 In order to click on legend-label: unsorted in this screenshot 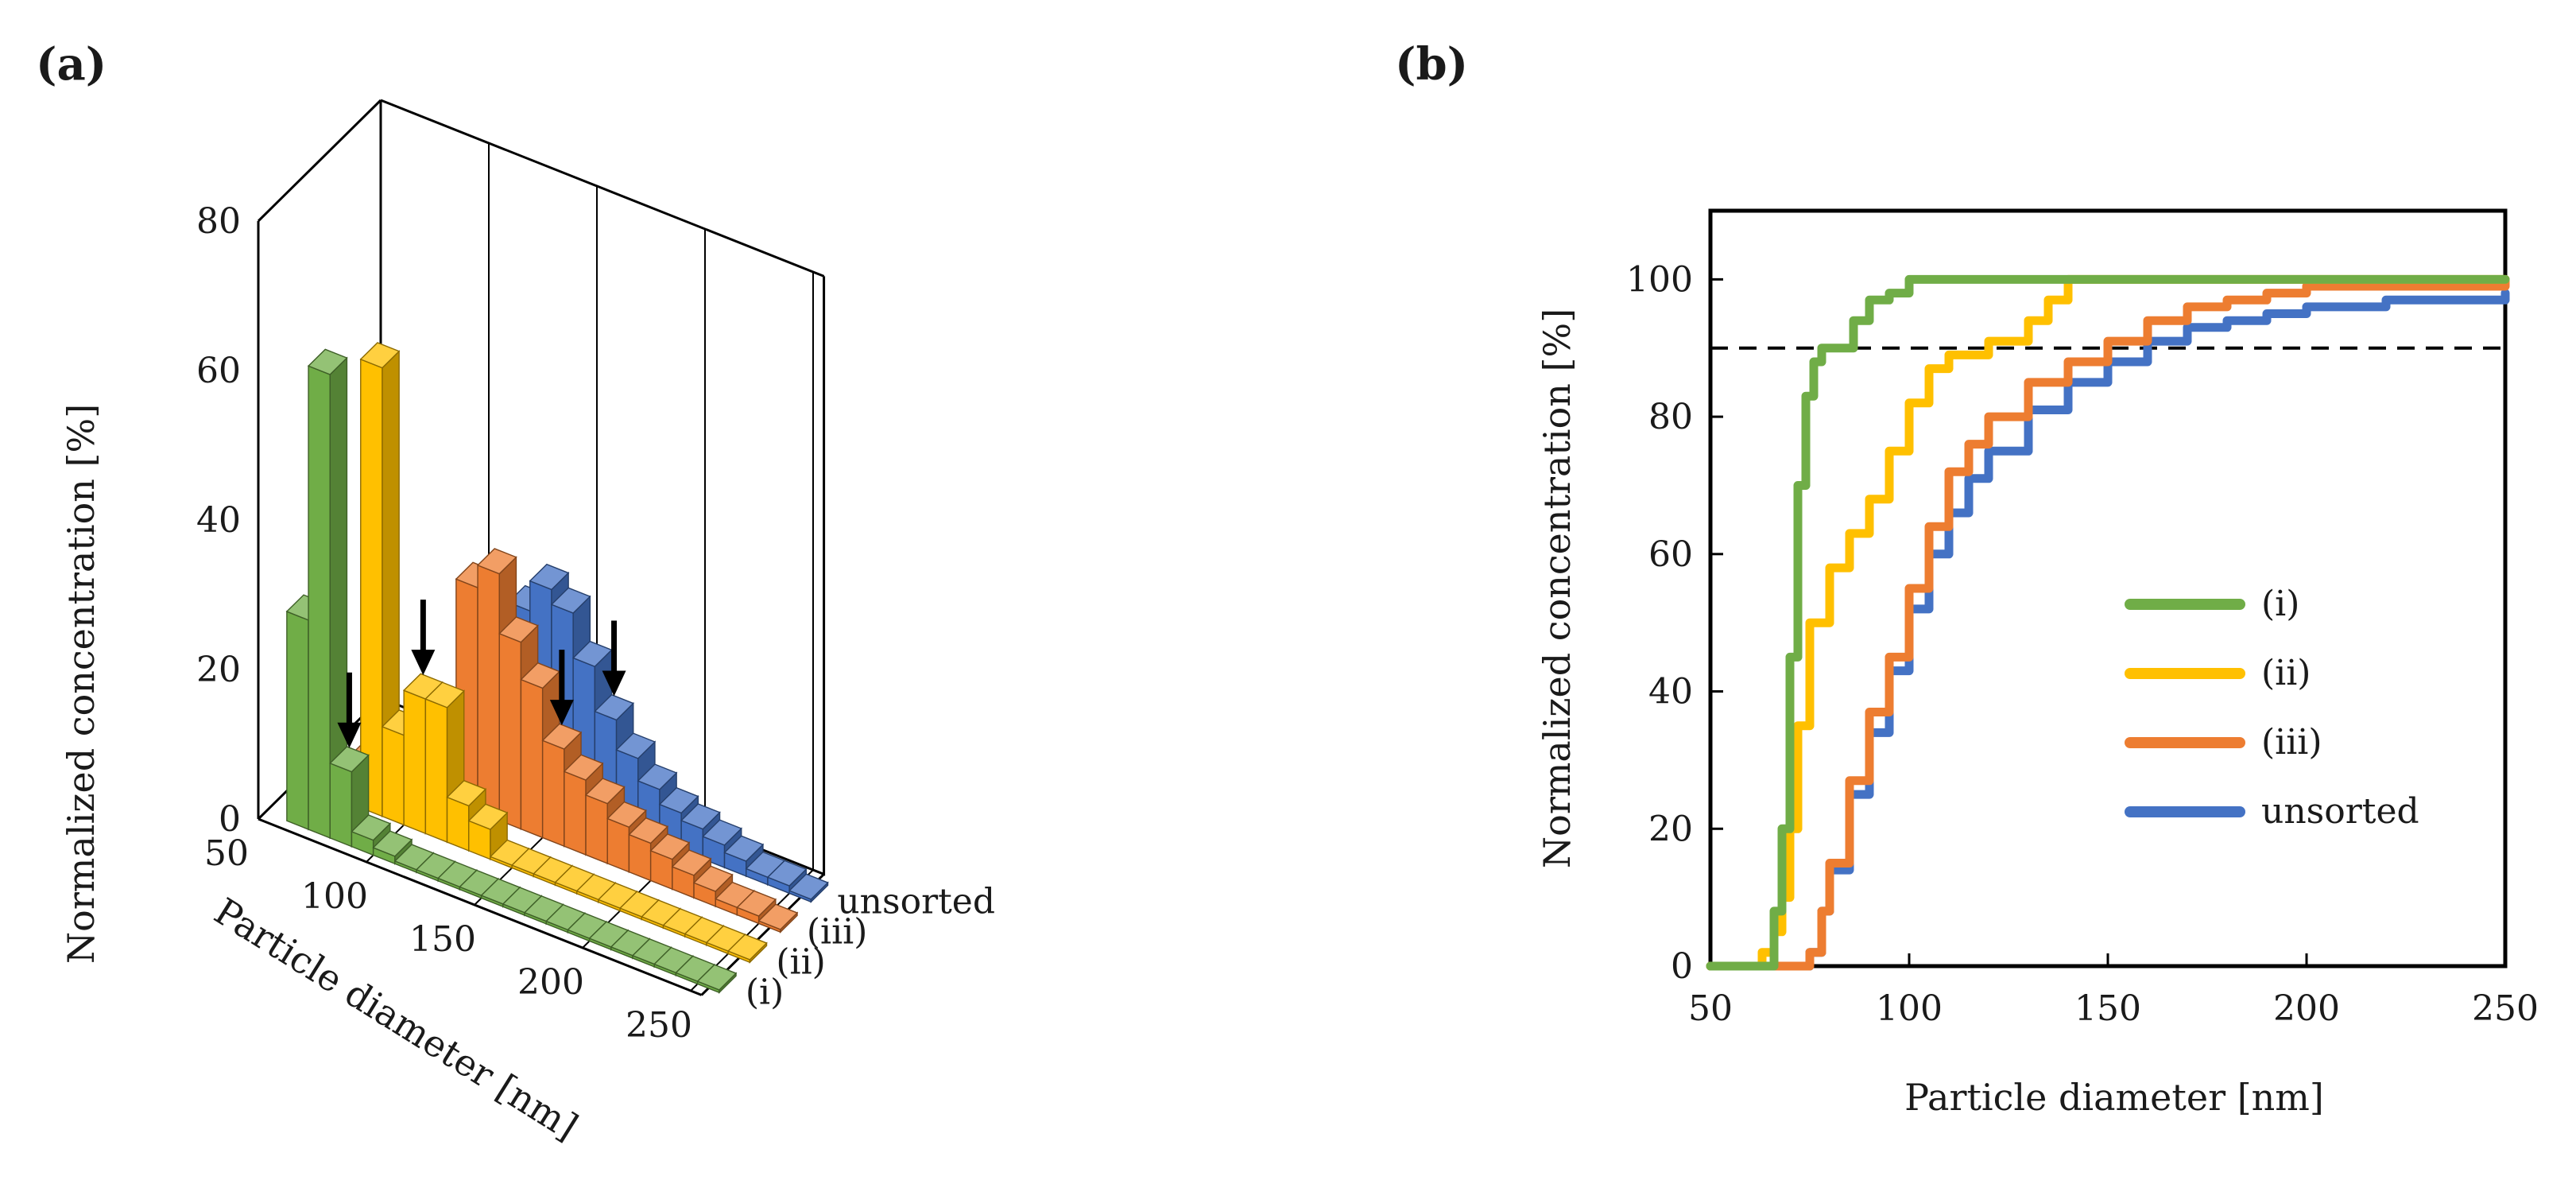, I will do `click(2340, 811)`.